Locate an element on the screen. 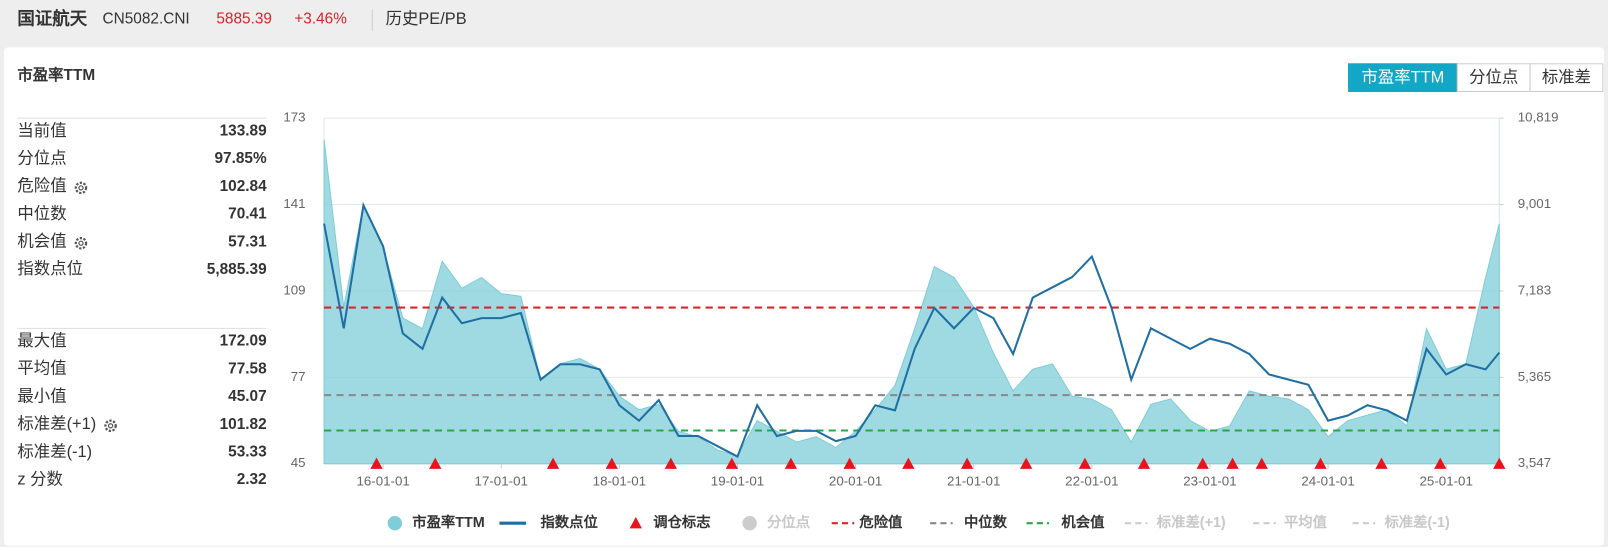 This screenshot has height=547, width=1608. legend-label: 标准差(+1) is located at coordinates (1191, 522).